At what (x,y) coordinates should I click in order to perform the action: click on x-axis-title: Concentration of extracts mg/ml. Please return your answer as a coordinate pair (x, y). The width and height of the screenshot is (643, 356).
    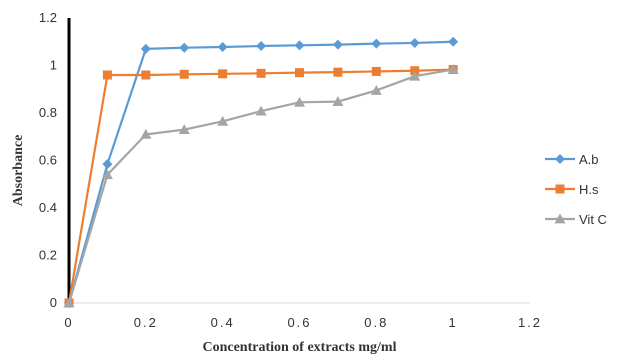
    Looking at the image, I should click on (299, 347).